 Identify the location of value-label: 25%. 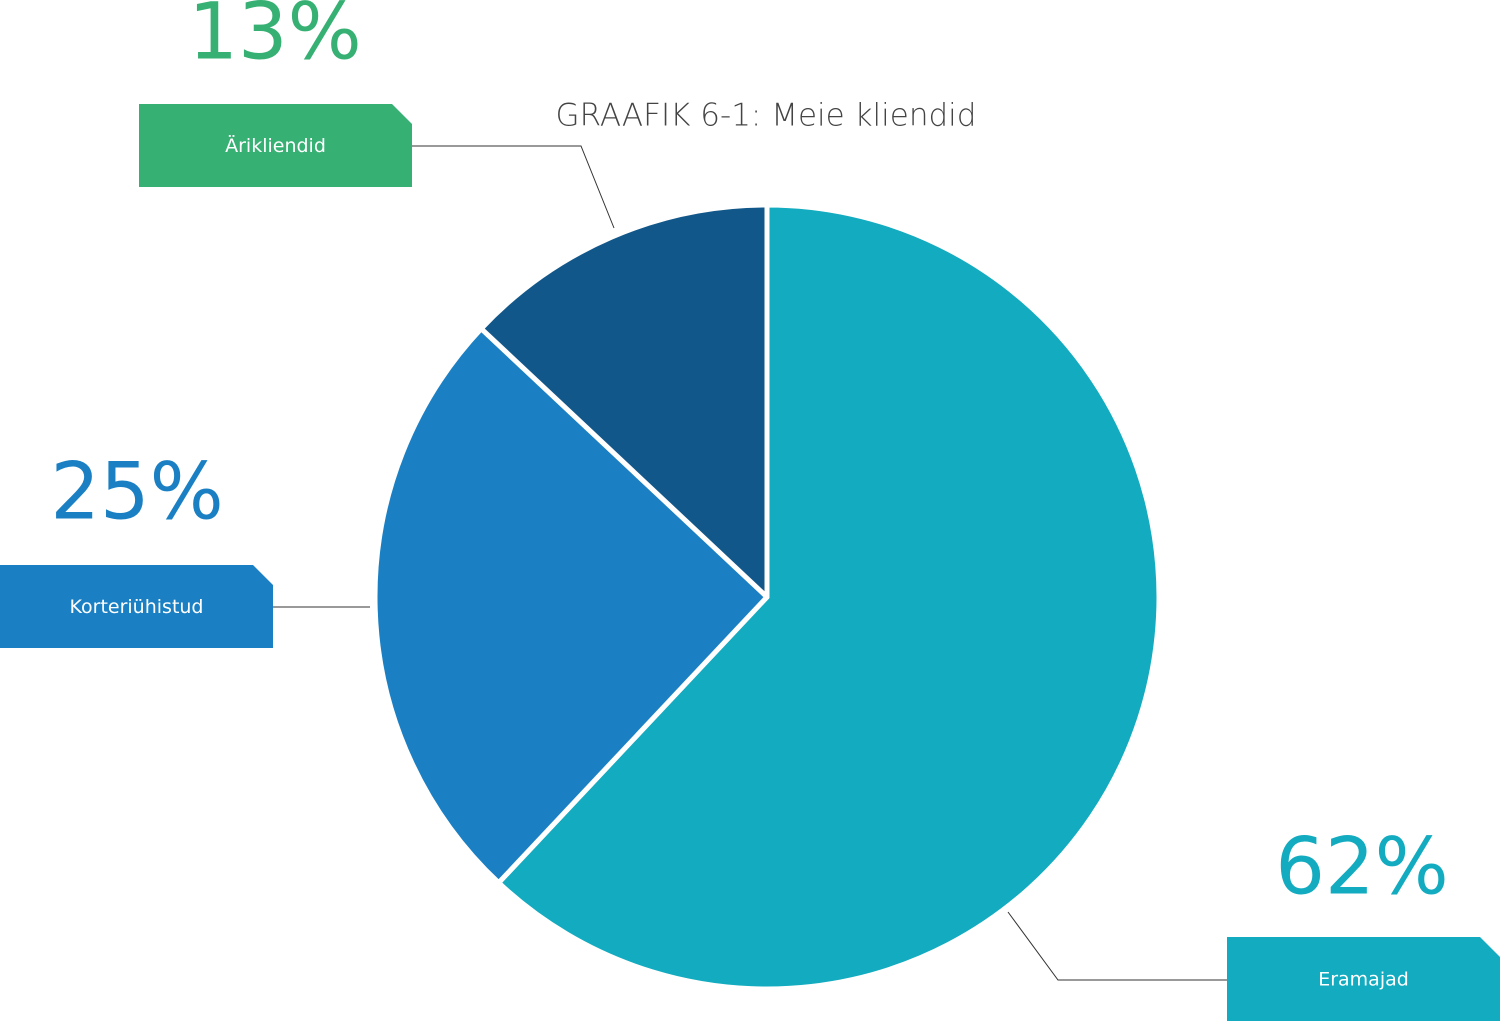
(136, 492).